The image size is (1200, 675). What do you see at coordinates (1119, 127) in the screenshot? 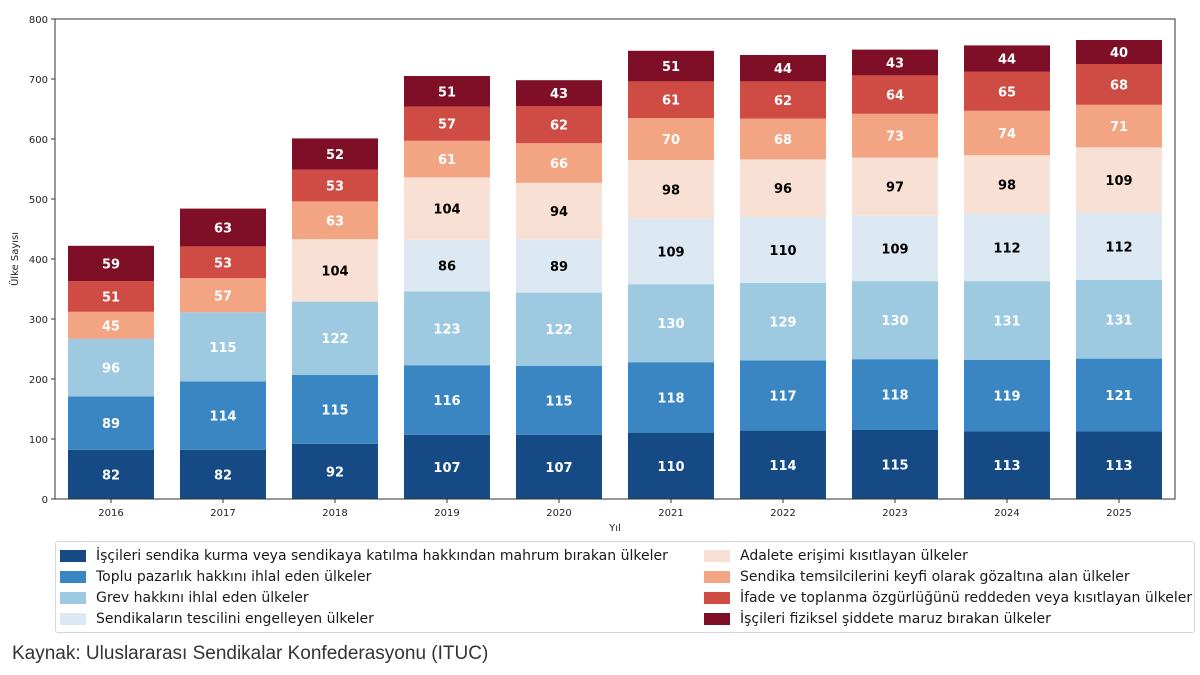
I see `data-label: 71` at bounding box center [1119, 127].